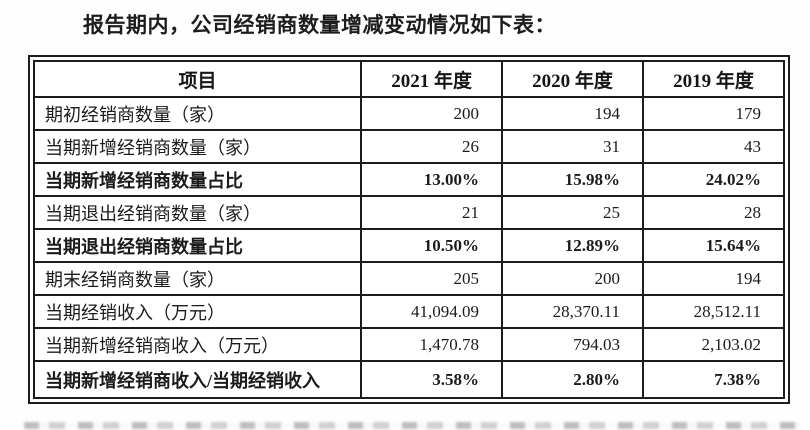 This screenshot has width=810, height=430. What do you see at coordinates (713, 311) in the screenshot?
I see `value-cell: 28,512.11` at bounding box center [713, 311].